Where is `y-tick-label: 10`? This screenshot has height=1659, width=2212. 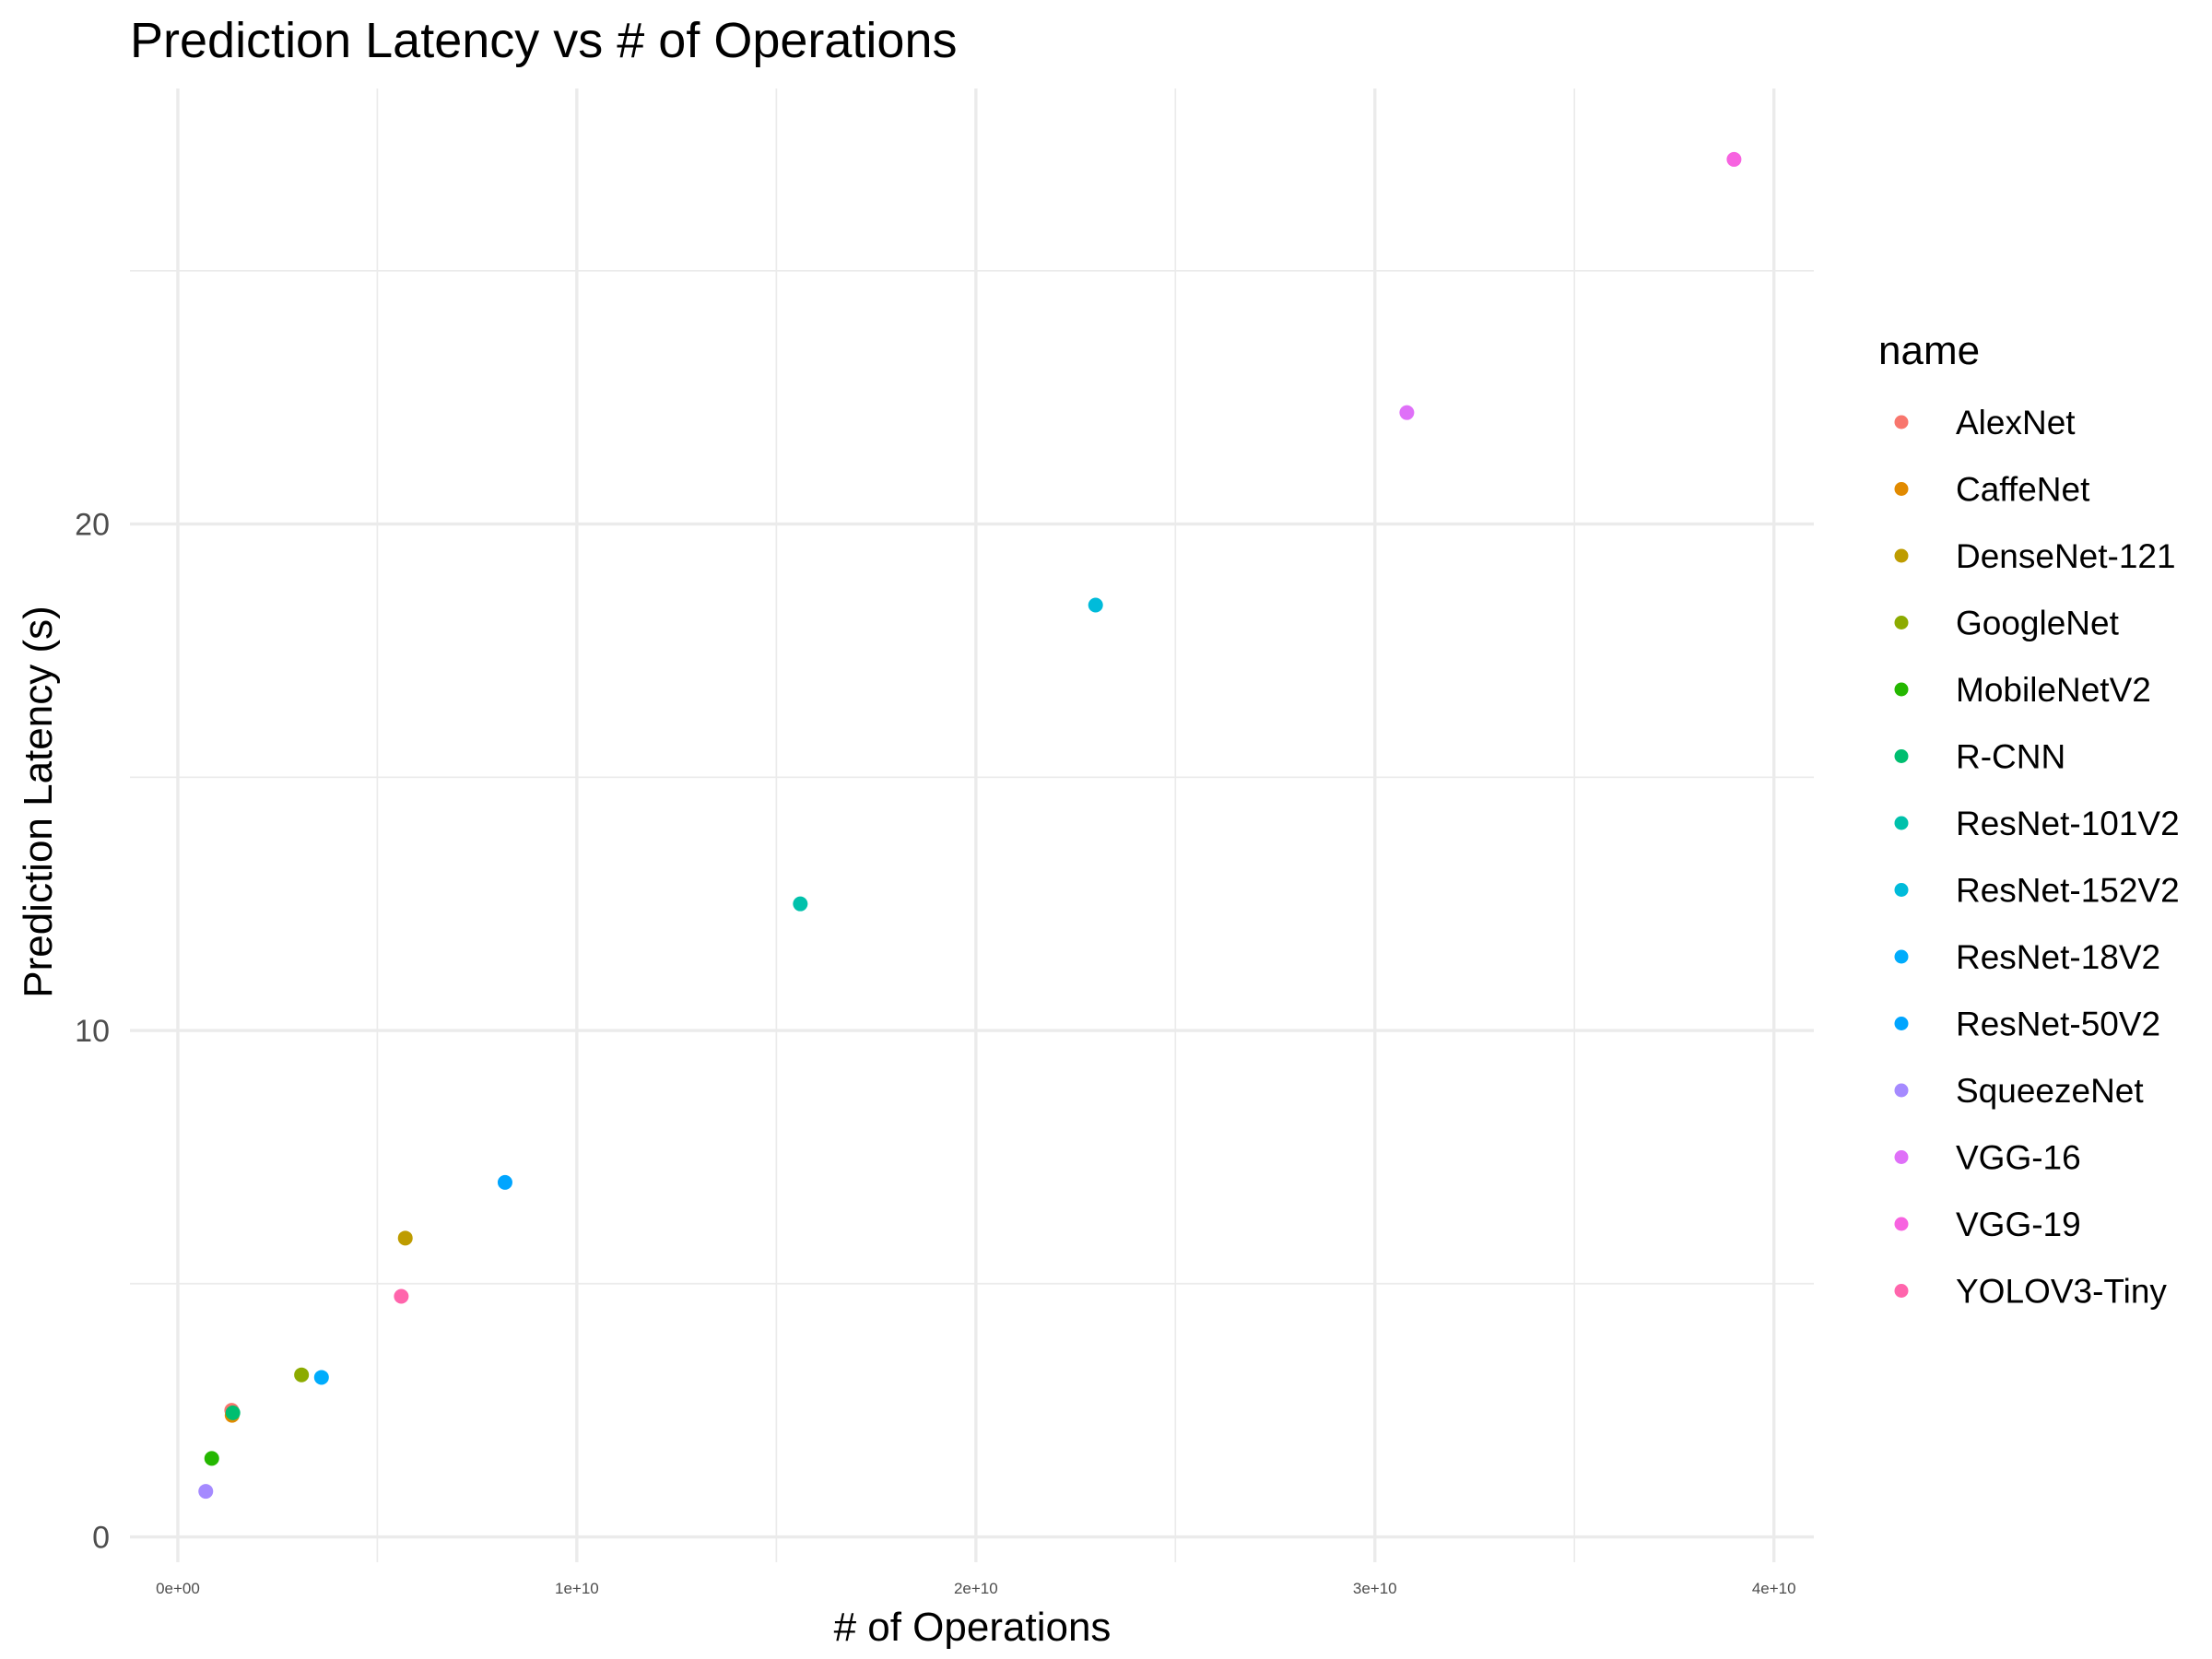
y-tick-label: 10 is located at coordinates (92, 1031).